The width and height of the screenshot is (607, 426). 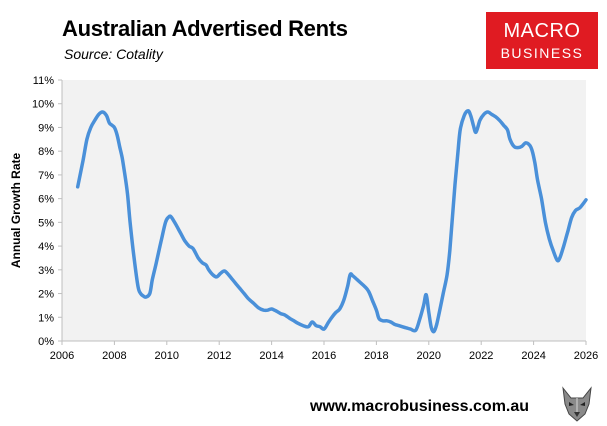 What do you see at coordinates (46, 271) in the screenshot?
I see `y-tick-label: 3%` at bounding box center [46, 271].